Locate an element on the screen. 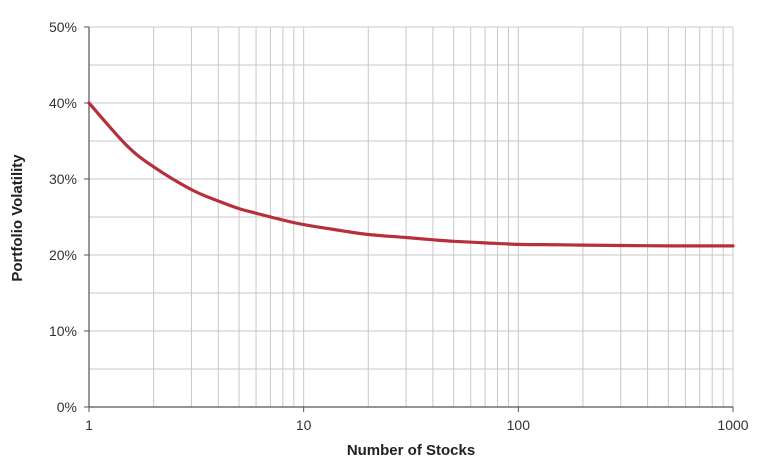 The image size is (759, 466). y-tick-label: 30% is located at coordinates (63, 179).